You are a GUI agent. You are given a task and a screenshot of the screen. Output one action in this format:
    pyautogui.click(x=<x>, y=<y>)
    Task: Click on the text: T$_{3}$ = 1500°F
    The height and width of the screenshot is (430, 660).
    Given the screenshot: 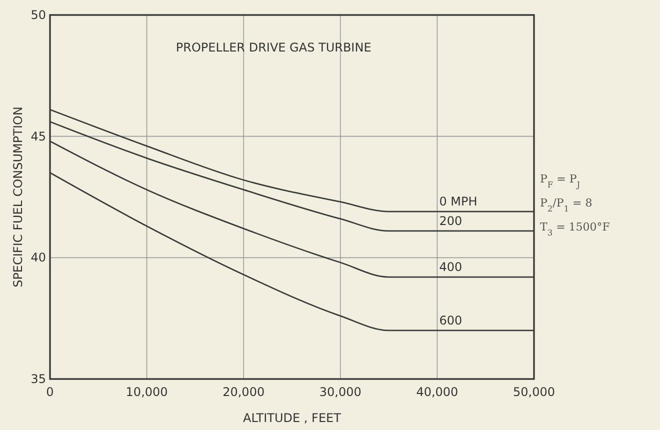 What is the action you would take?
    pyautogui.click(x=575, y=229)
    